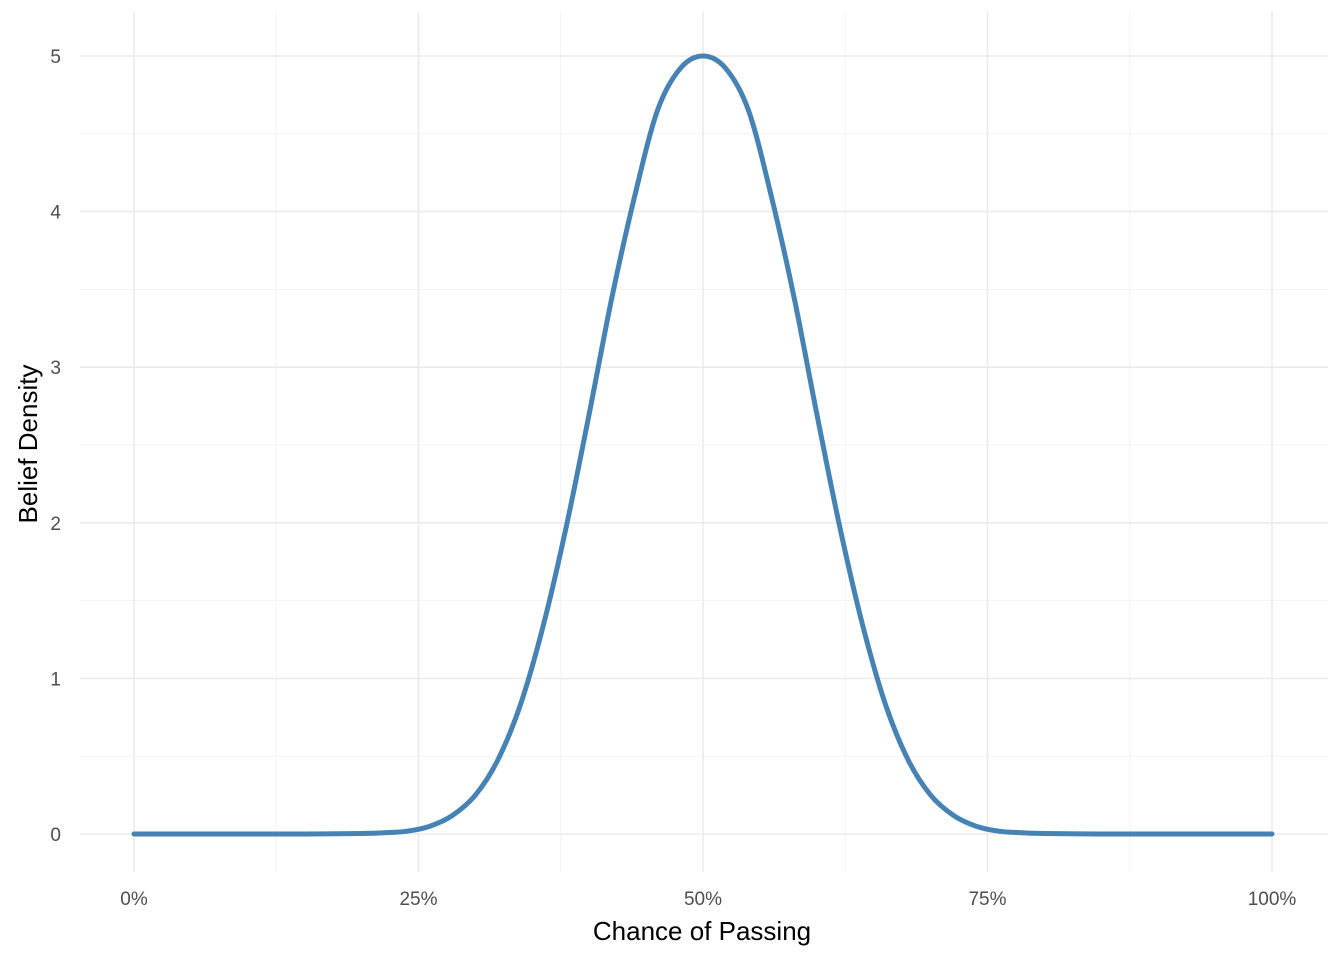 The width and height of the screenshot is (1344, 960). I want to click on x-tick-label: 50%, so click(703, 899).